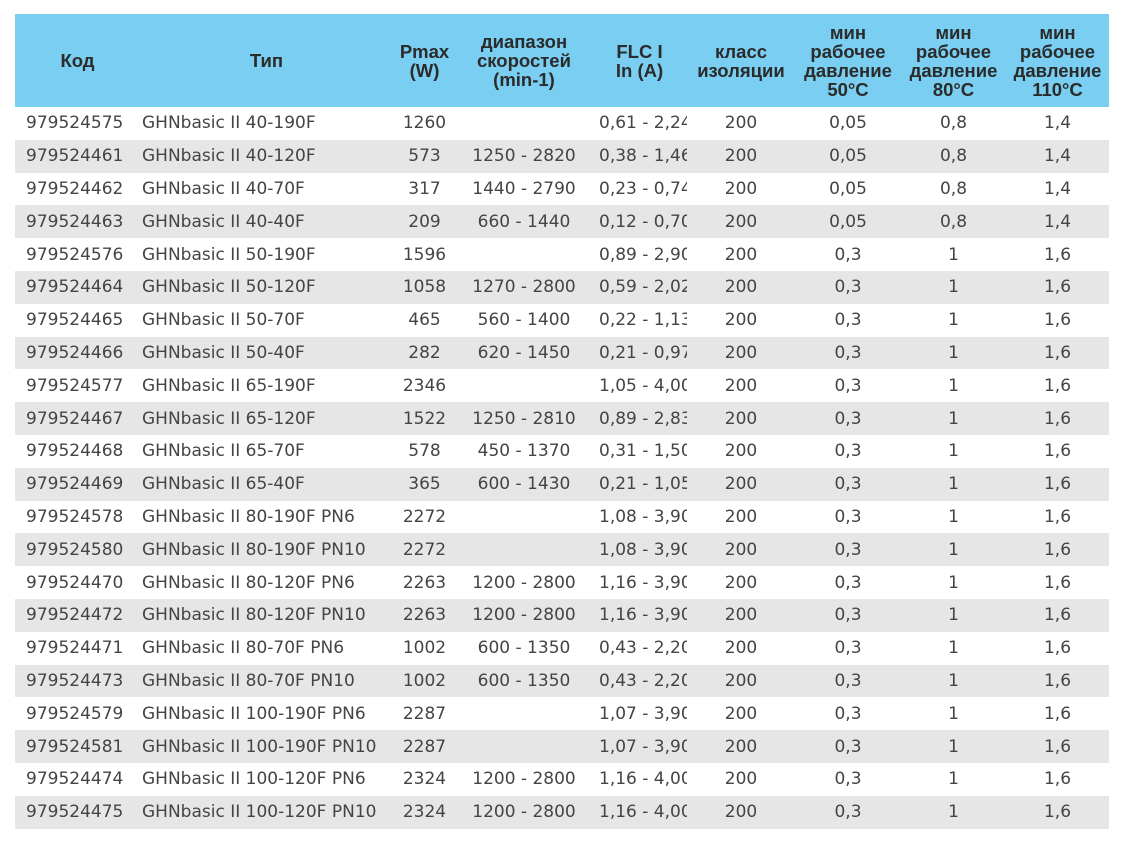 Image resolution: width=1123 pixels, height=843 pixels. Describe the element at coordinates (266, 648) in the screenshot. I see `cell-type: GHNbasic II 80-70F PN6` at that location.